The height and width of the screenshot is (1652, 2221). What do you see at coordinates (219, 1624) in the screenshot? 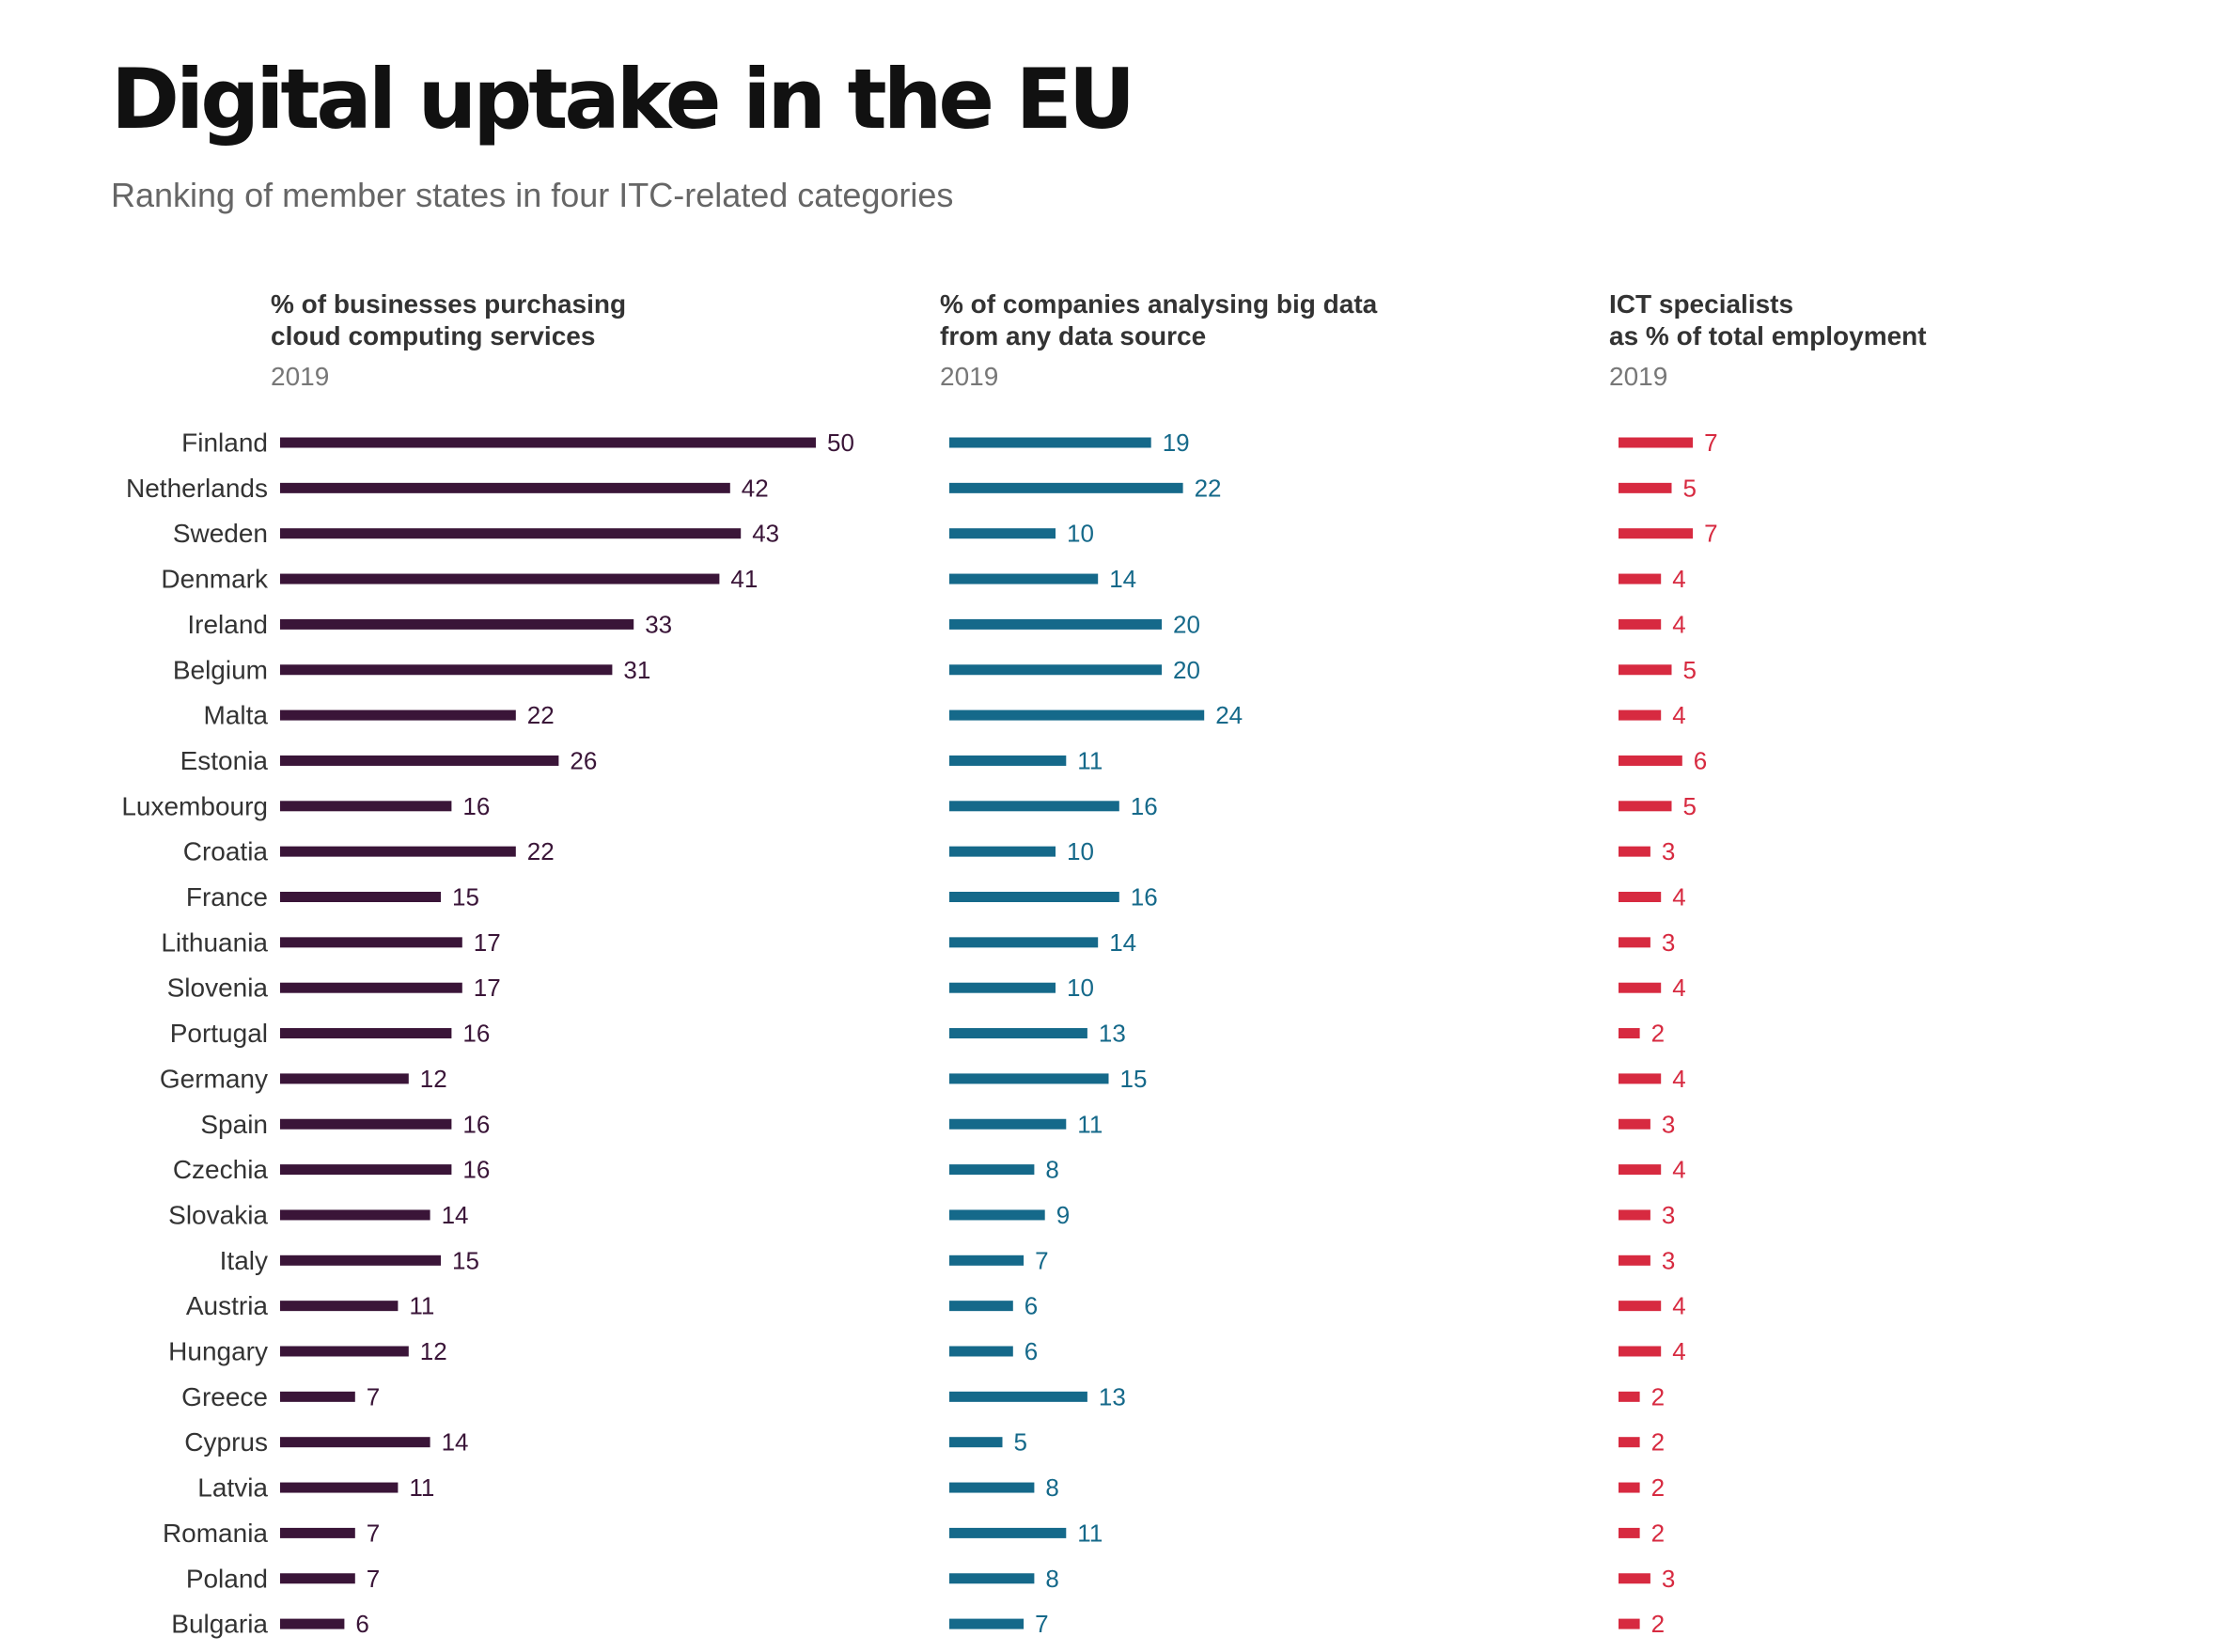
I see `category-label: Bulgaria` at bounding box center [219, 1624].